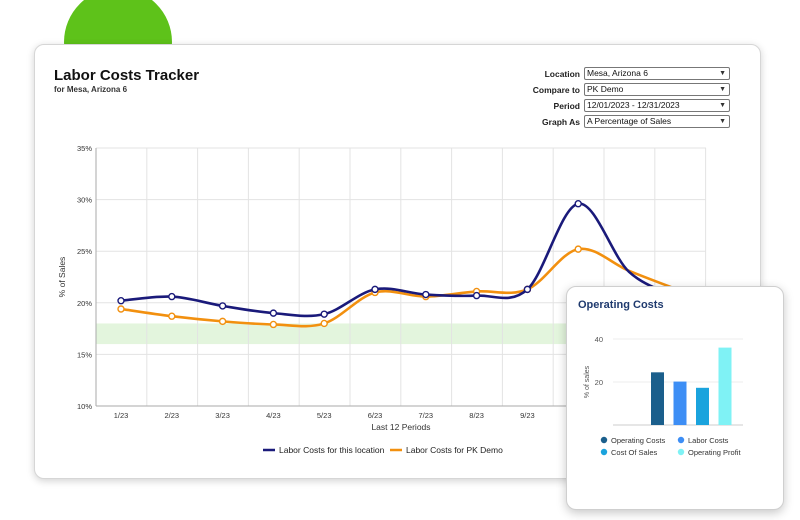 This screenshot has height=520, width=800. I want to click on x-tick-label: 1/23, so click(121, 415).